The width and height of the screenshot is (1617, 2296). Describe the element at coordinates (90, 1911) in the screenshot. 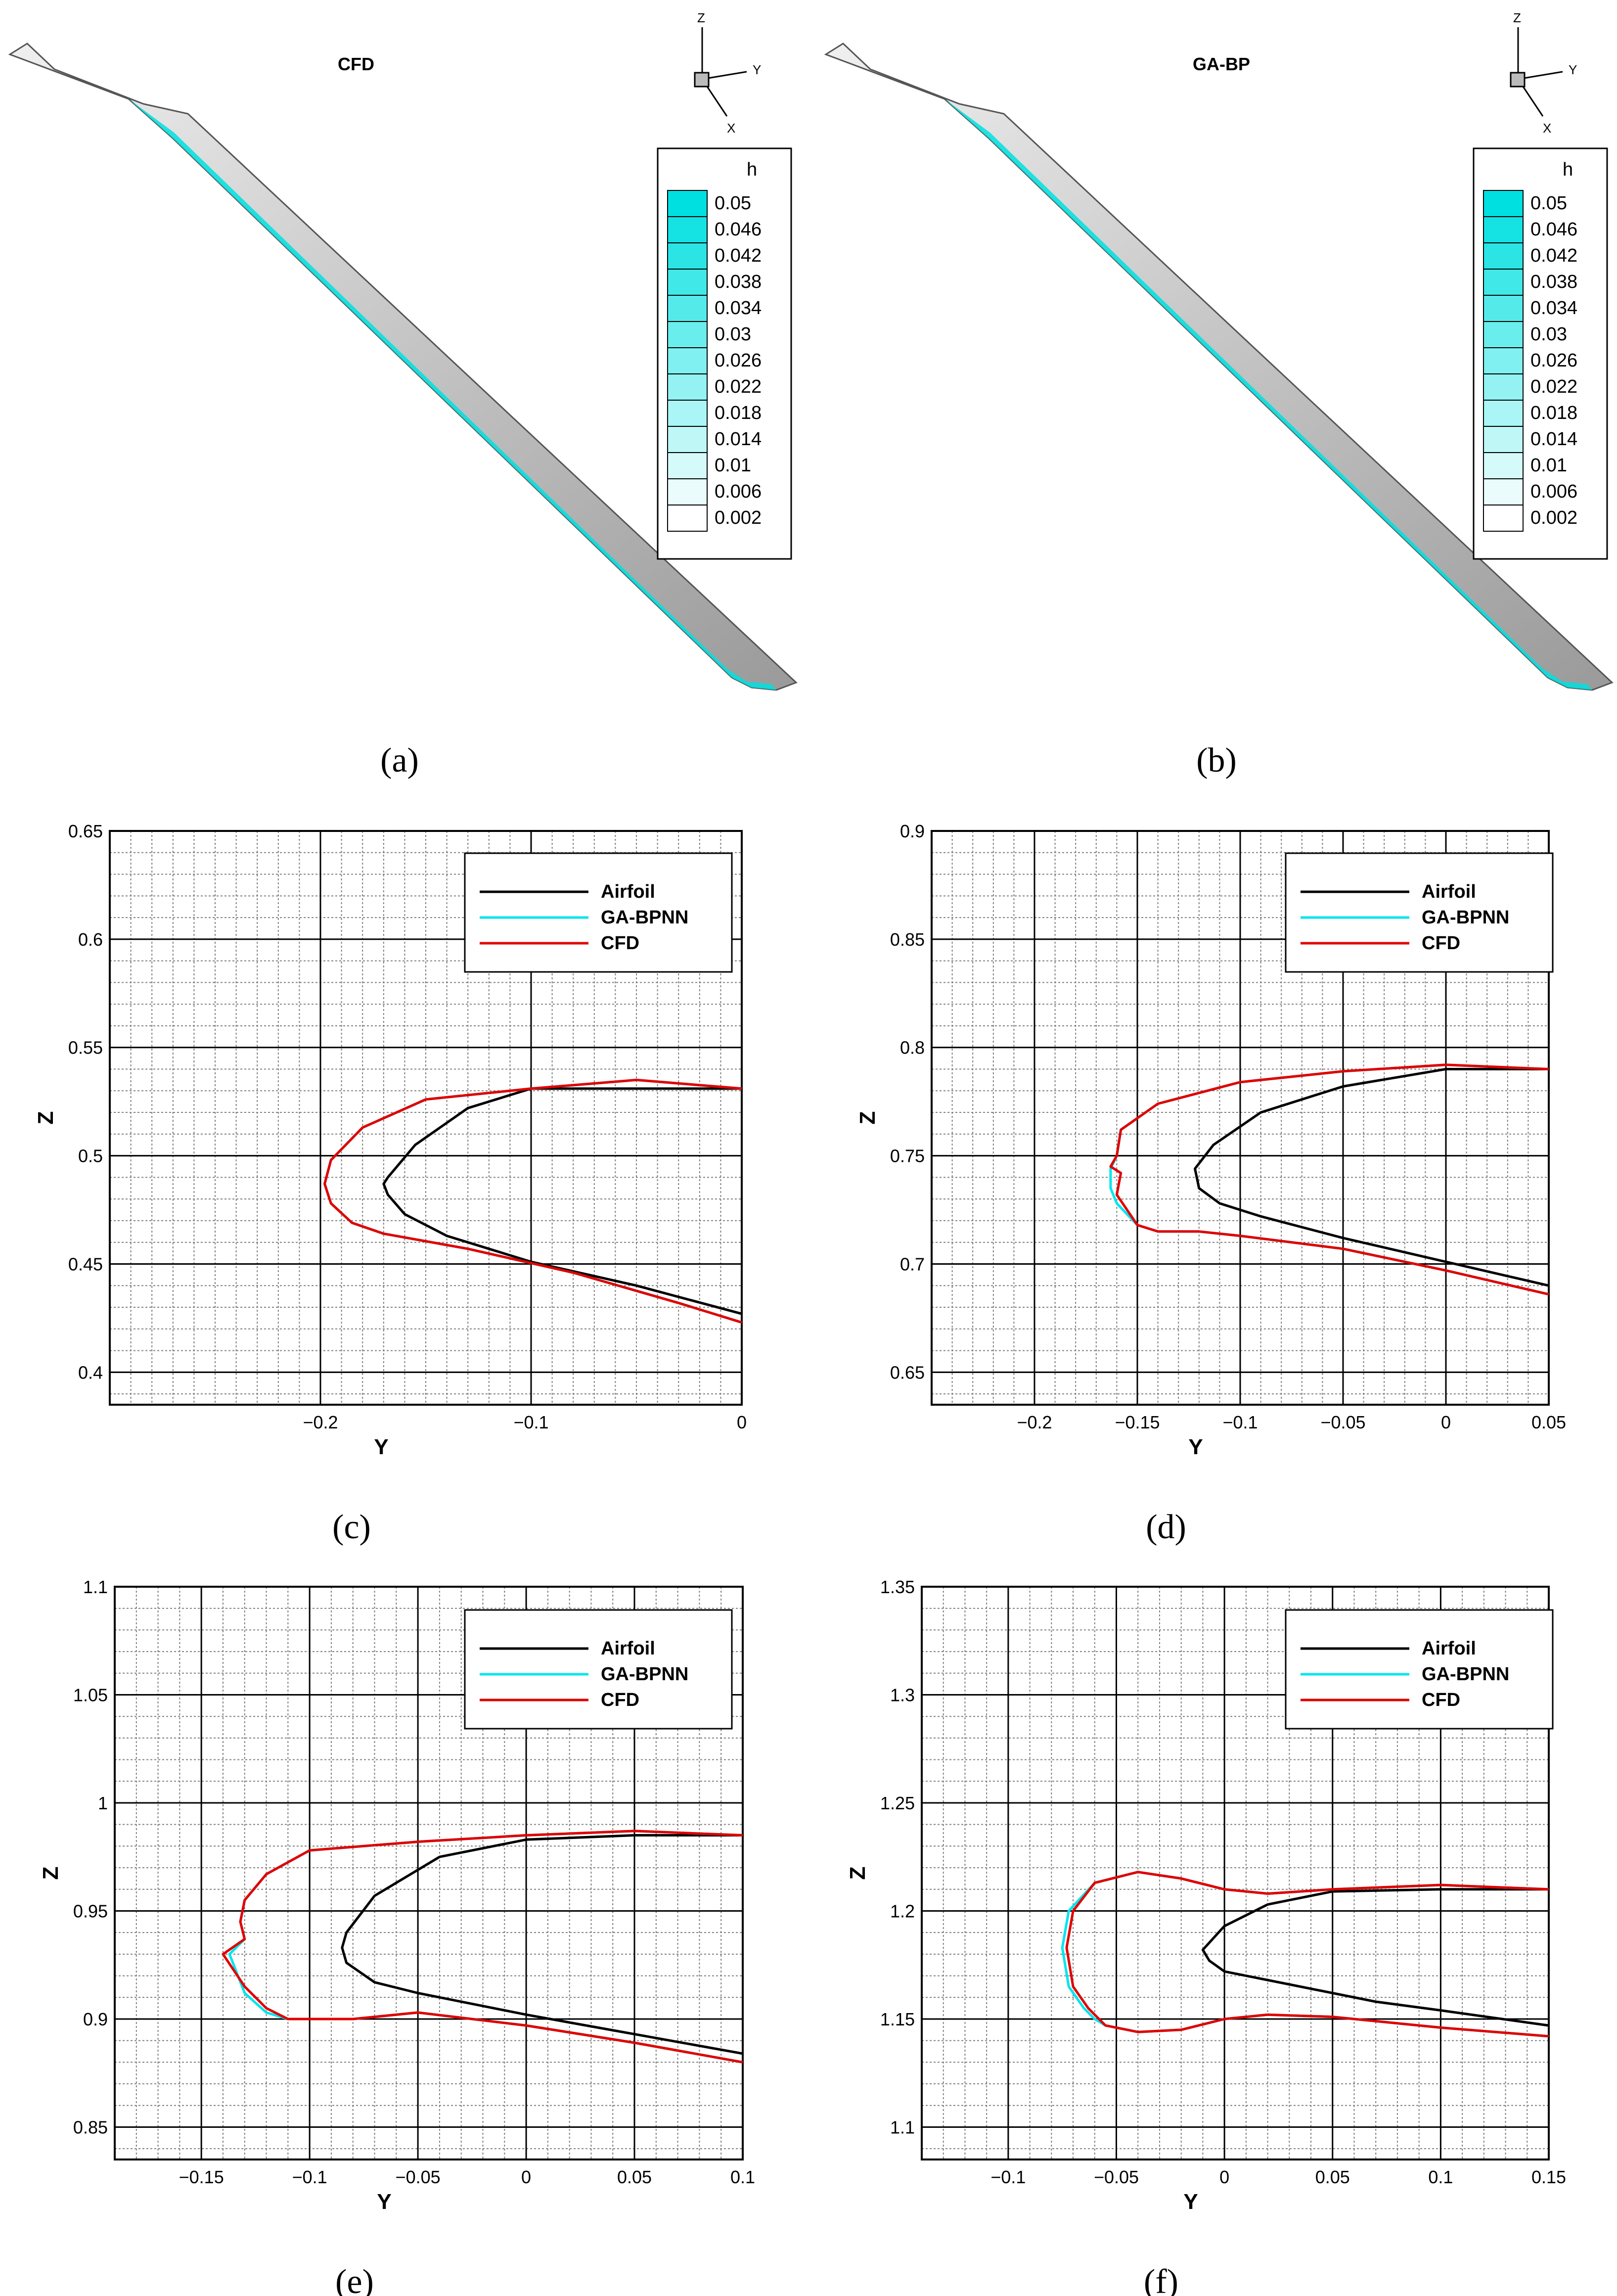

I see `y-tick-label: 0.95` at that location.